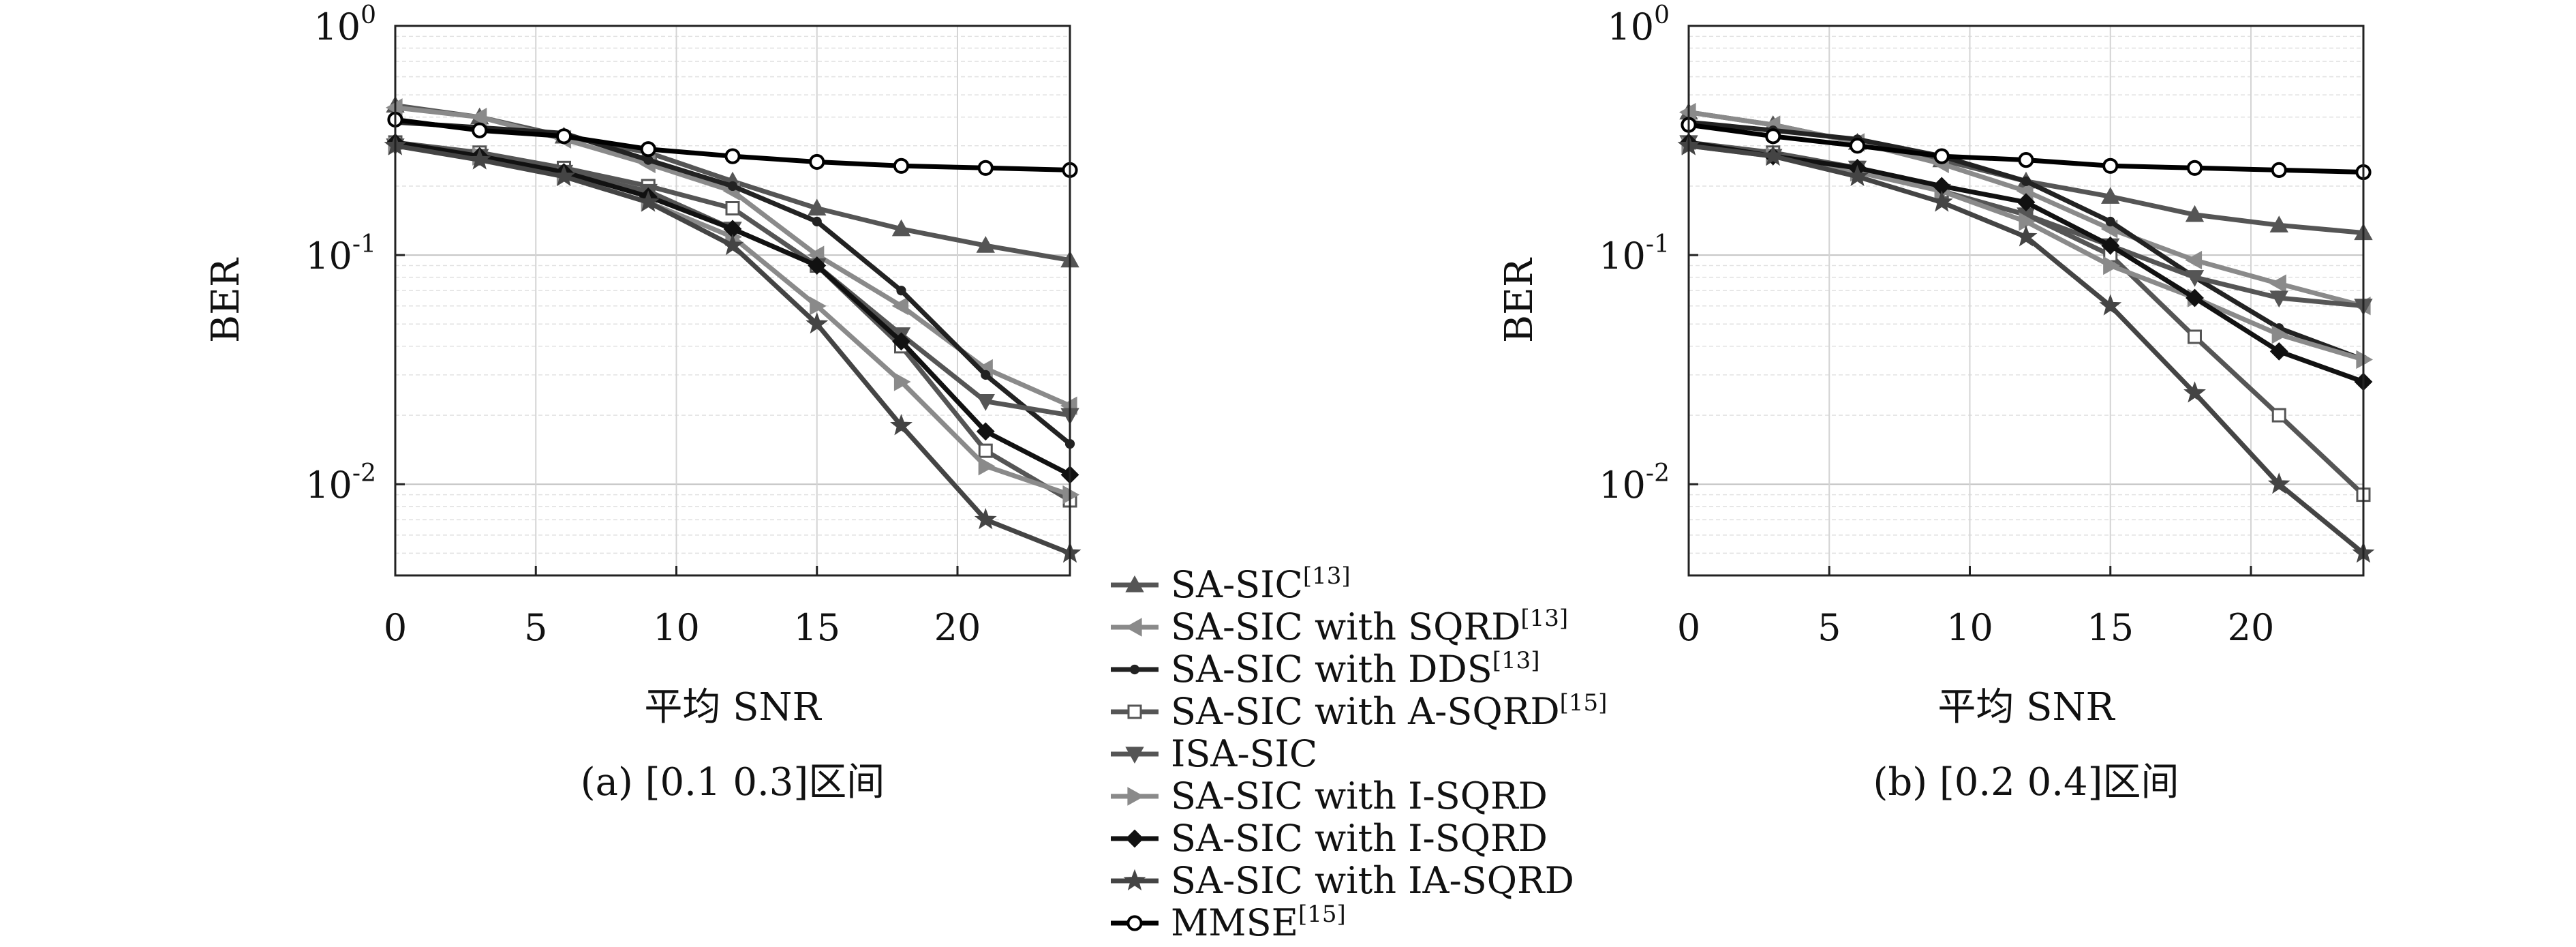 This screenshot has width=2576, height=947. Describe the element at coordinates (2026, 783) in the screenshot. I see `panel-caption: (b) [0.2 0.4]区间` at that location.